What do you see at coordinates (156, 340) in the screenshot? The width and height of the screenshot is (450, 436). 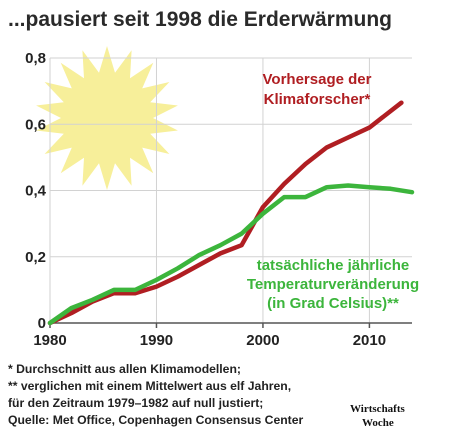 I see `x-tick-label: 1990` at bounding box center [156, 340].